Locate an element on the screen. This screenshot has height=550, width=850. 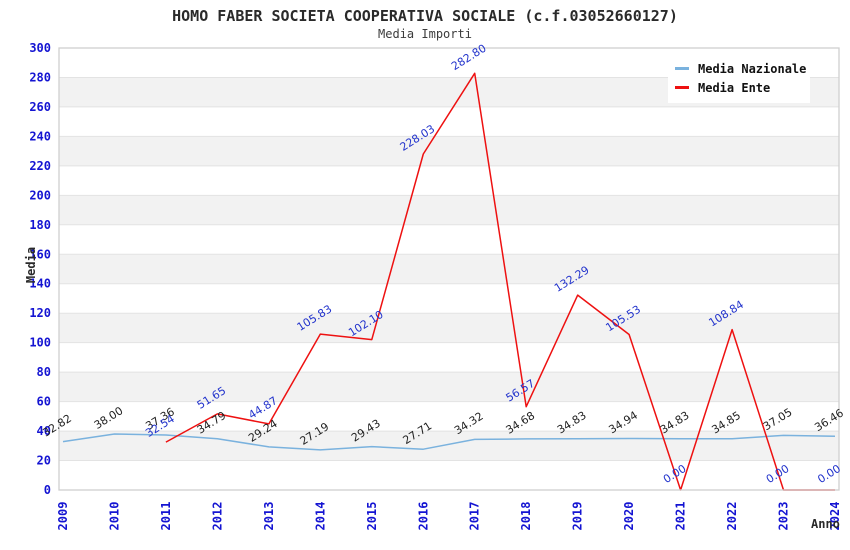
series-line-media-nazionale is located at coordinates (449, 442).